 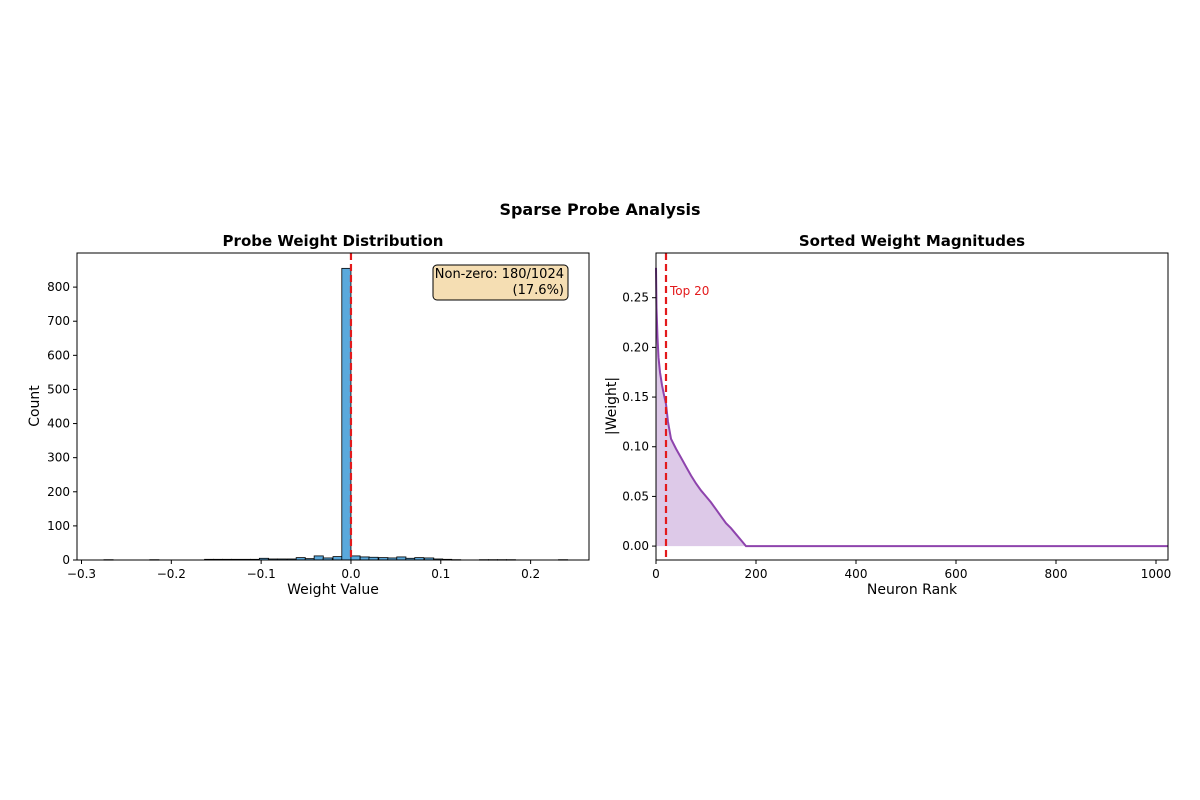 I want to click on x-tick-label: −0.3, so click(x=81, y=574).